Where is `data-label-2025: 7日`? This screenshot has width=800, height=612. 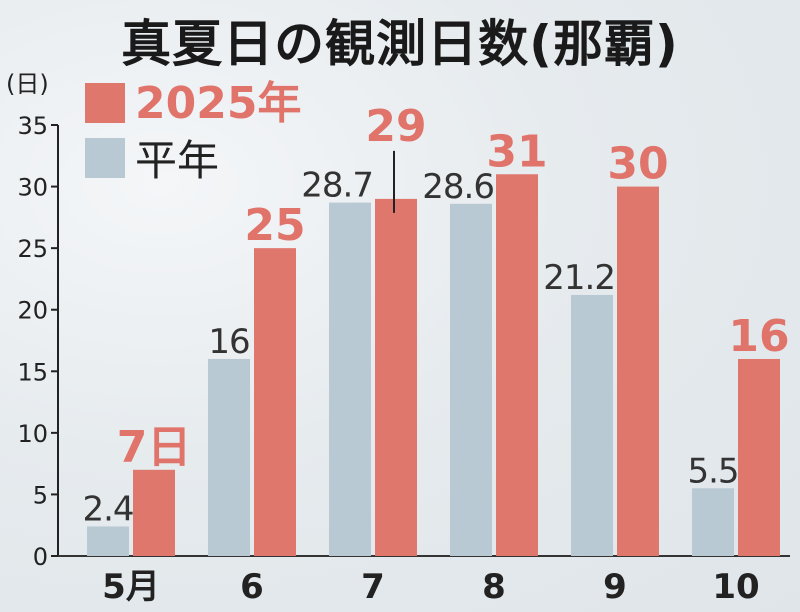 data-label-2025: 7日 is located at coordinates (154, 447).